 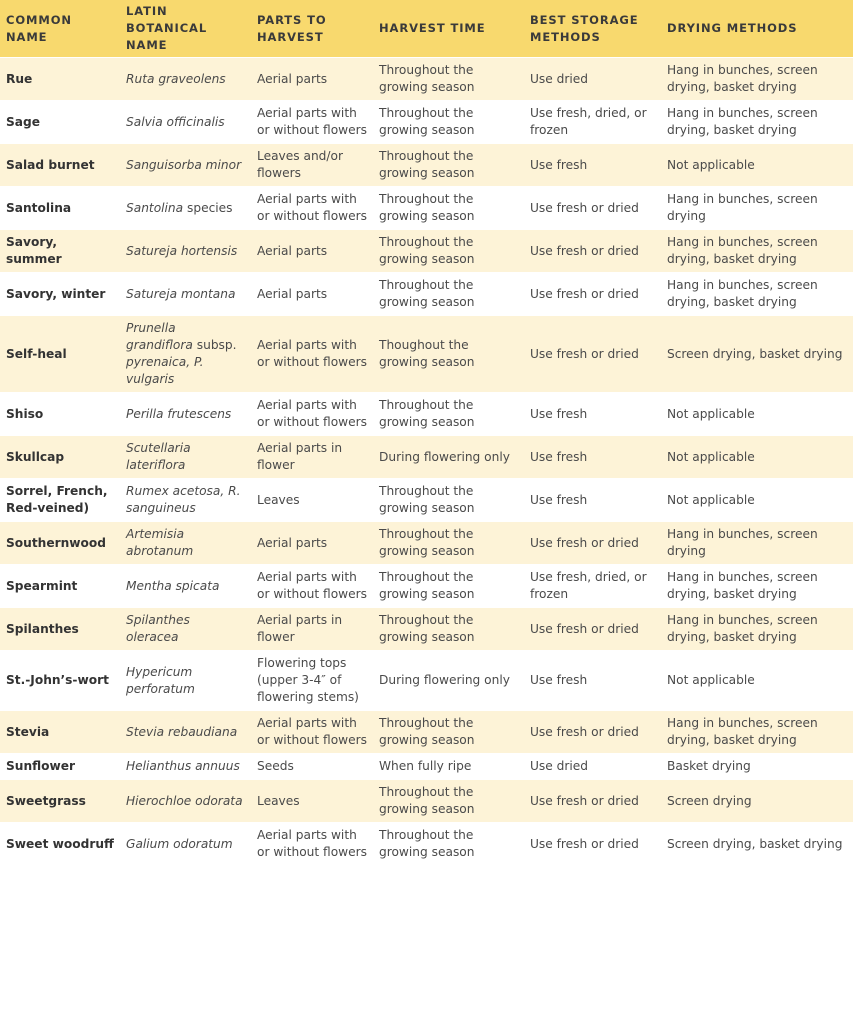 What do you see at coordinates (159, 336) in the screenshot?
I see `name-part: Prunella grandiflora` at bounding box center [159, 336].